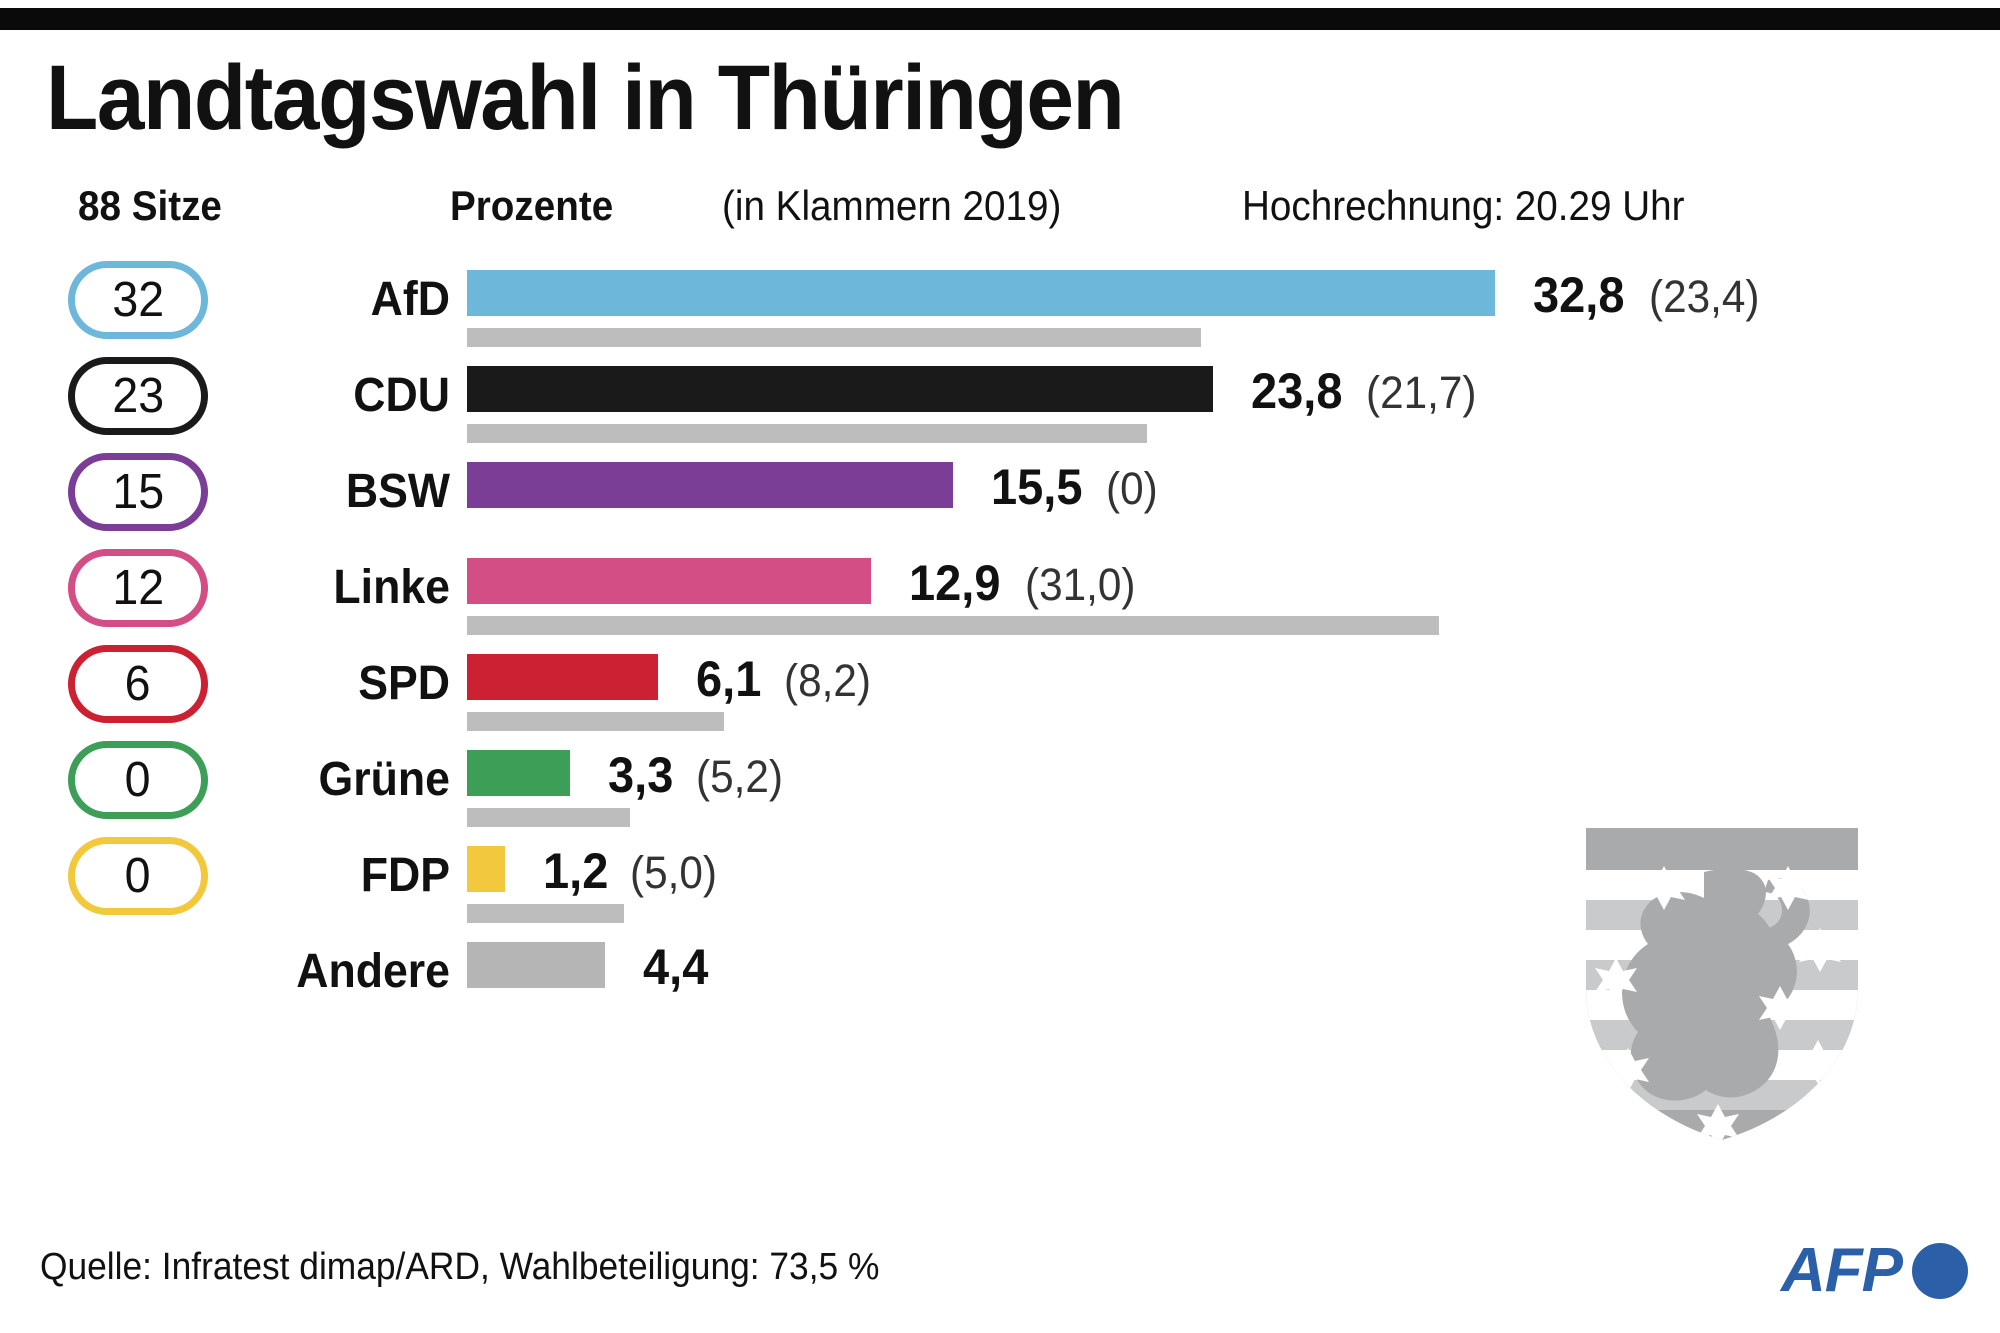 This screenshot has height=1333, width=2000. Describe the element at coordinates (519, 773) in the screenshot. I see `bar-grüne` at that location.